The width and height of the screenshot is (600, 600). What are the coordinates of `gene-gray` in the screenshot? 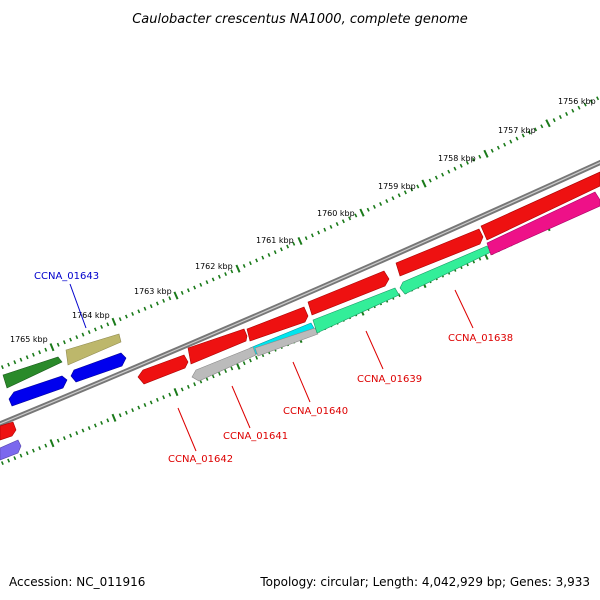 It's located at (224, 364).